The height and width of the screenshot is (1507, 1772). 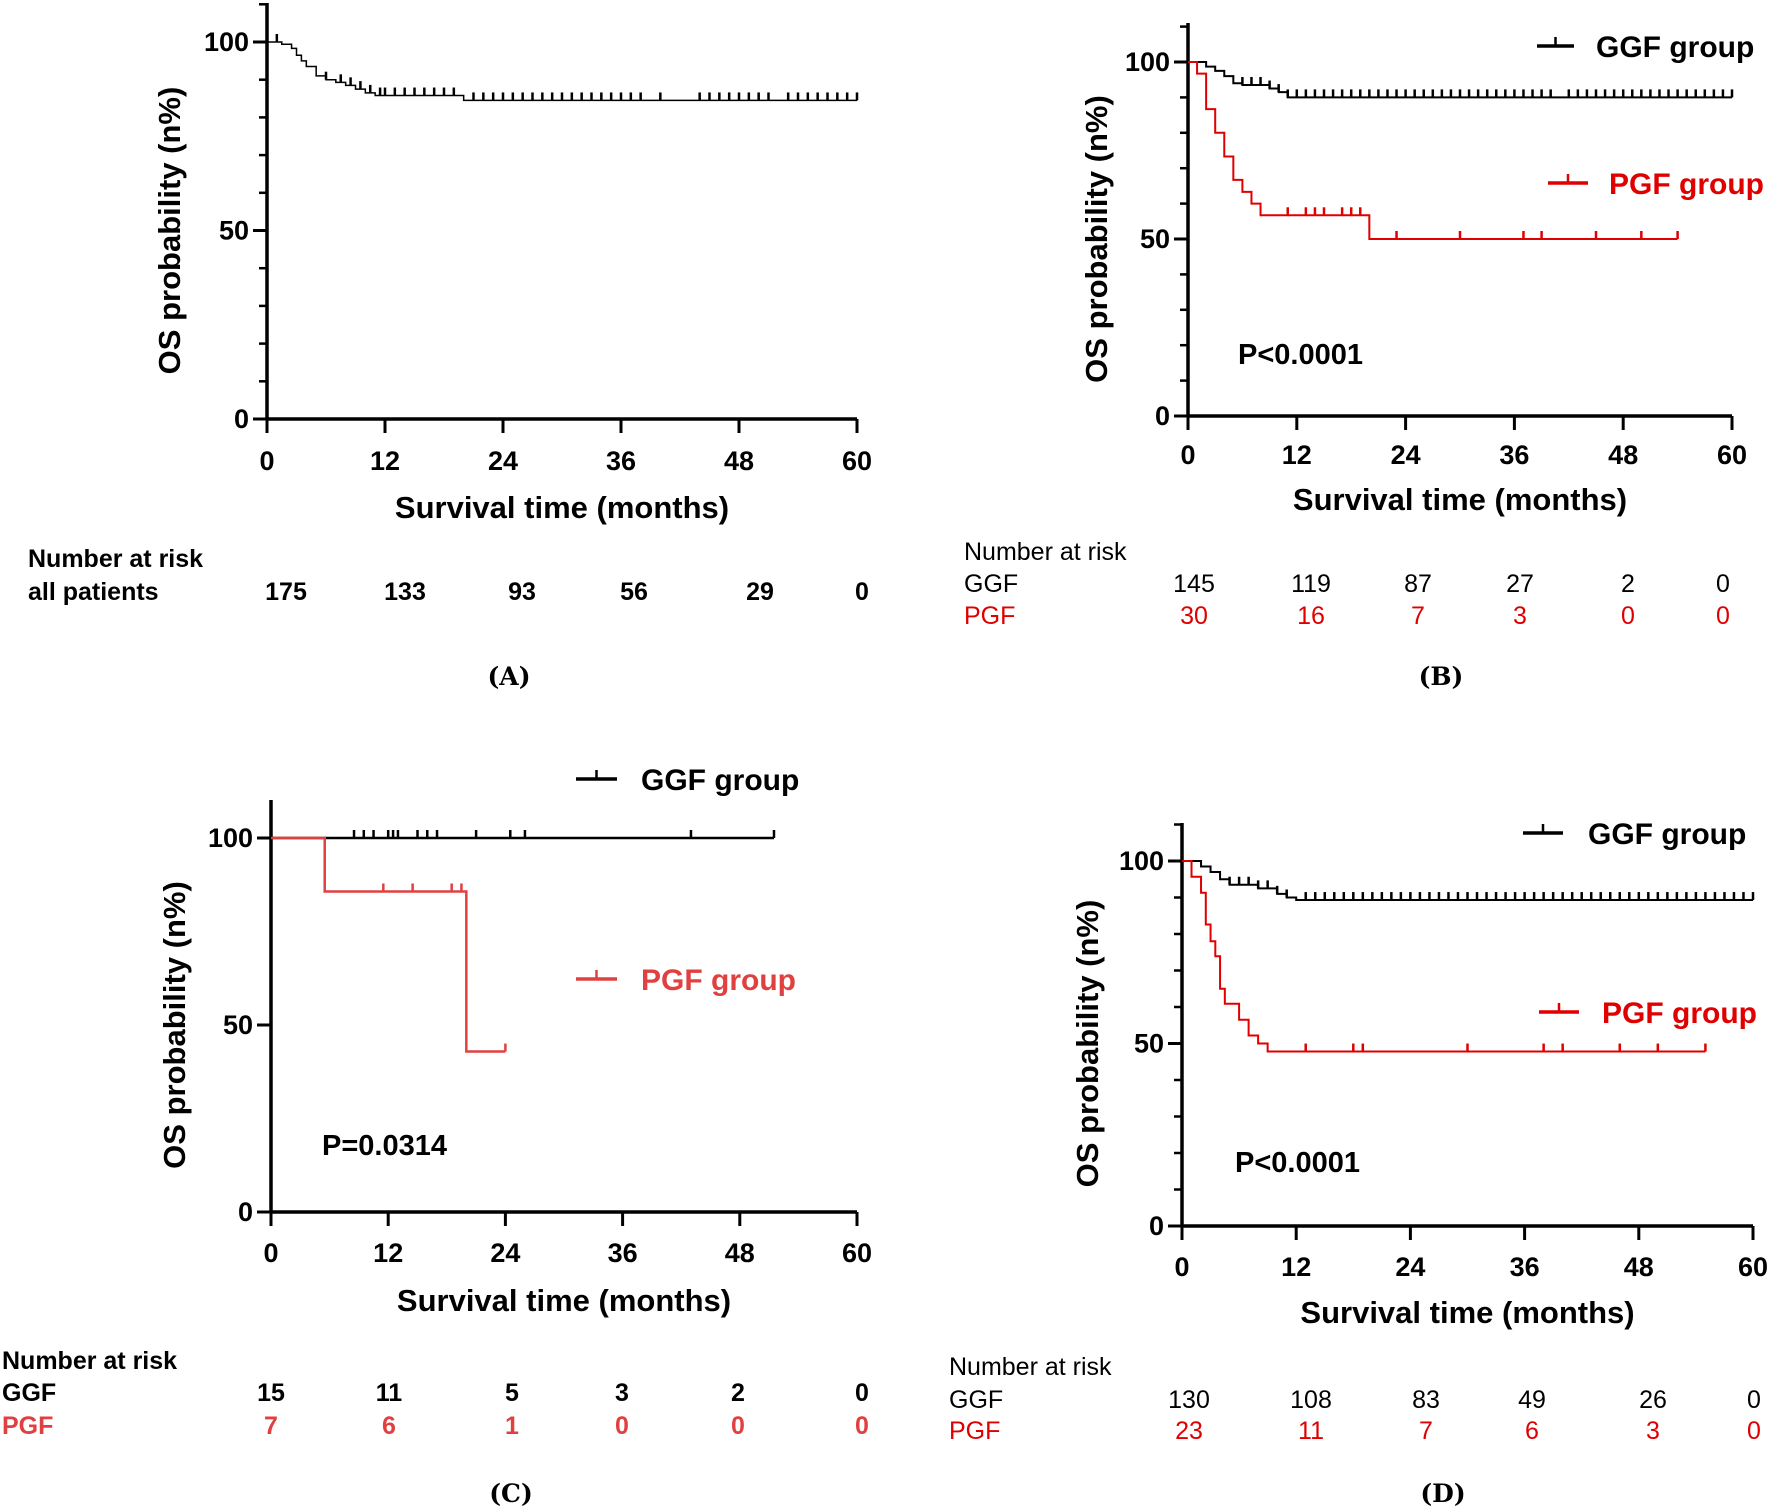 I want to click on risk-value: 119, so click(x=1311, y=584).